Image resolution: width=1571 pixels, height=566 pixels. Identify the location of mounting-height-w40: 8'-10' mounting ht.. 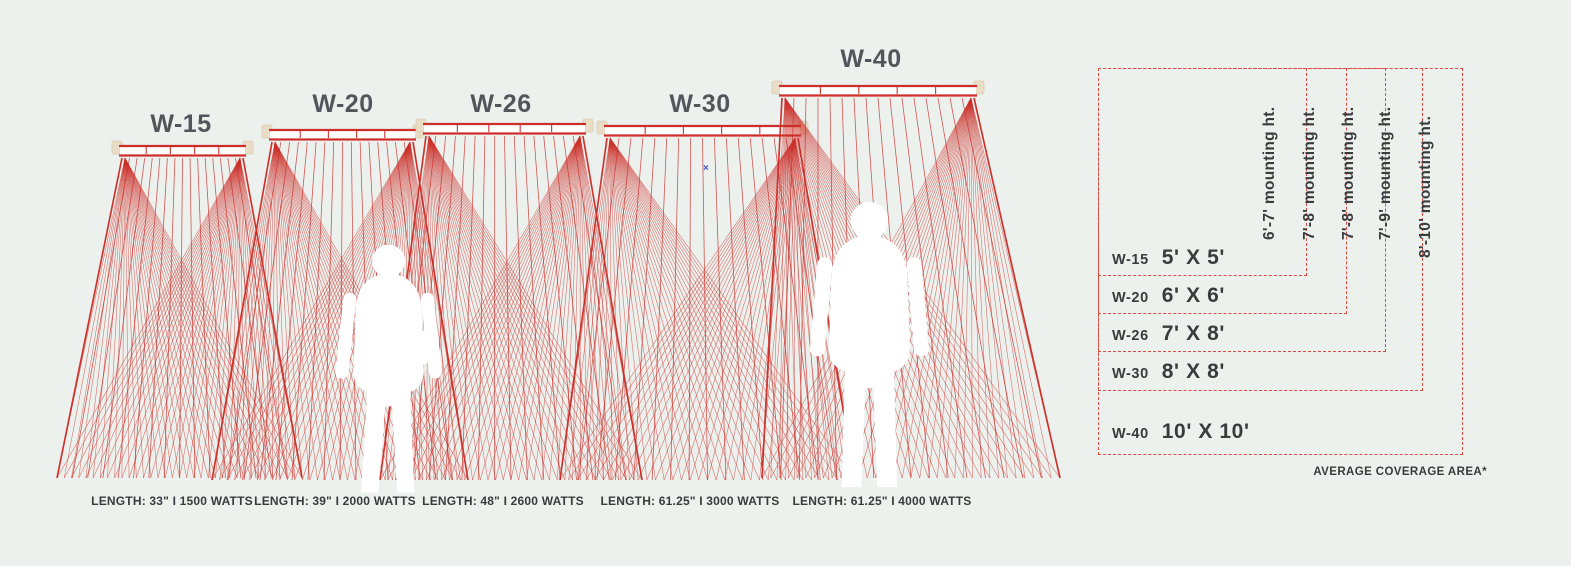
(1425, 186).